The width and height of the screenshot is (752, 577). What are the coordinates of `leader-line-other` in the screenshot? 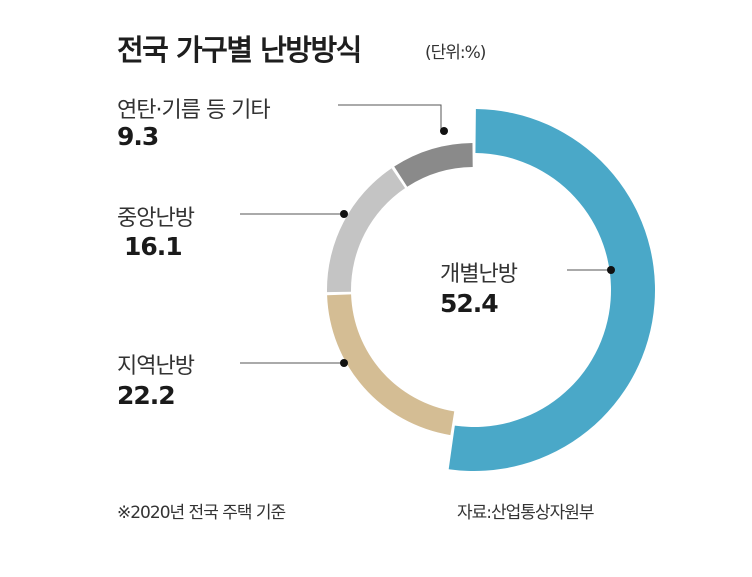 It's located at (390, 117).